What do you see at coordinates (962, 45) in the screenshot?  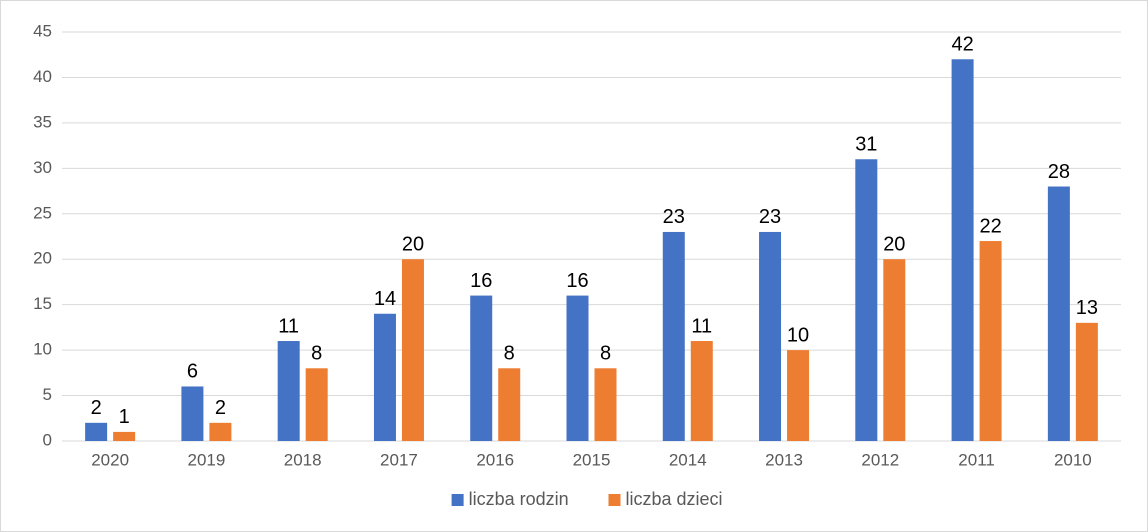 I see `data-label: 42` at bounding box center [962, 45].